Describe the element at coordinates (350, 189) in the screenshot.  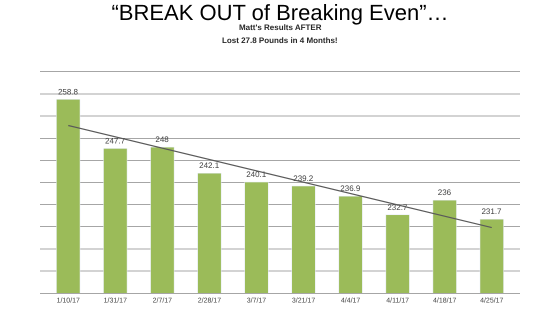
I see `data-label: 236.9` at that location.